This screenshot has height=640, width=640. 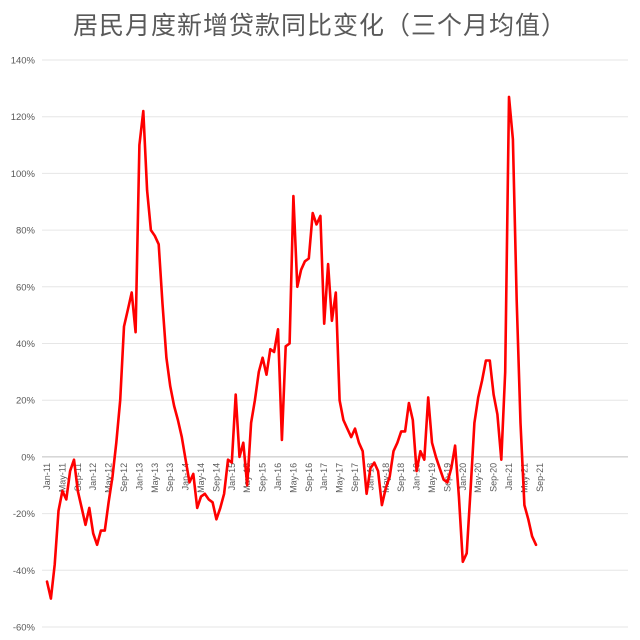 What do you see at coordinates (124, 477) in the screenshot?
I see `x-tick-label: Sep-12` at bounding box center [124, 477].